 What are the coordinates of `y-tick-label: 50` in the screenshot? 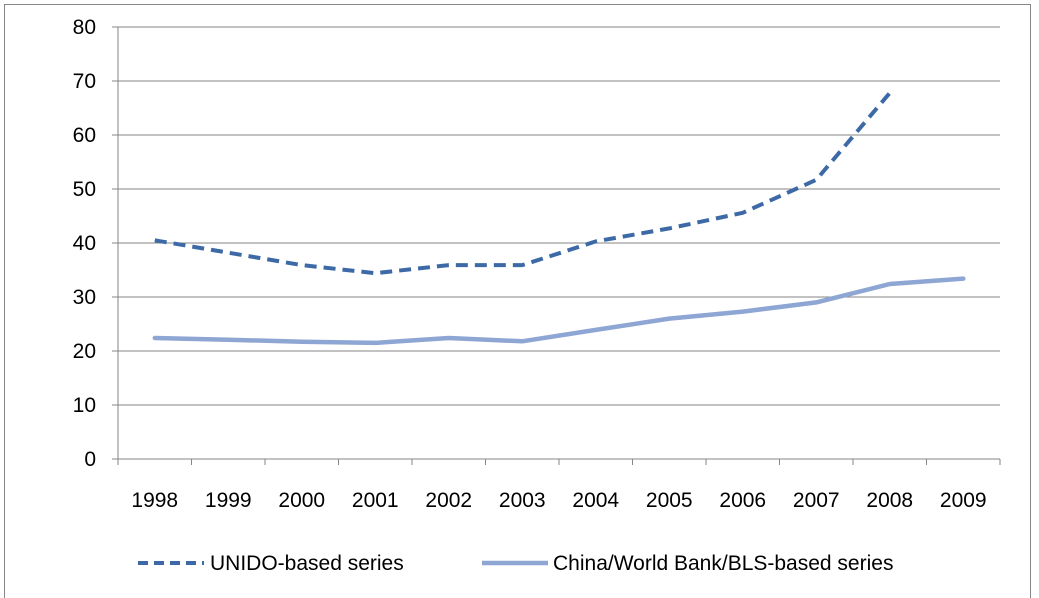 It's located at (84, 189).